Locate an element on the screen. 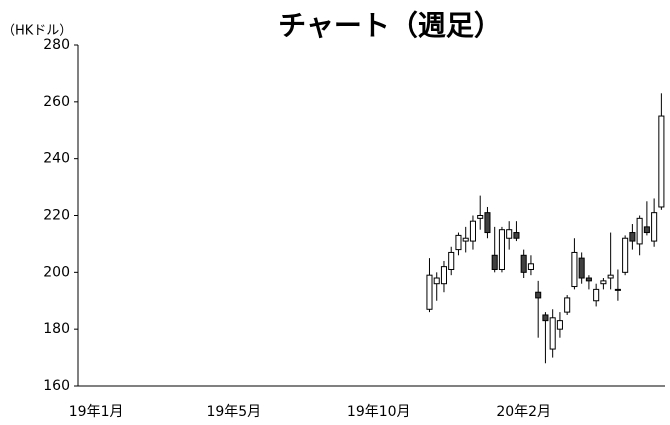  y-tick-label: 160 is located at coordinates (56, 386).